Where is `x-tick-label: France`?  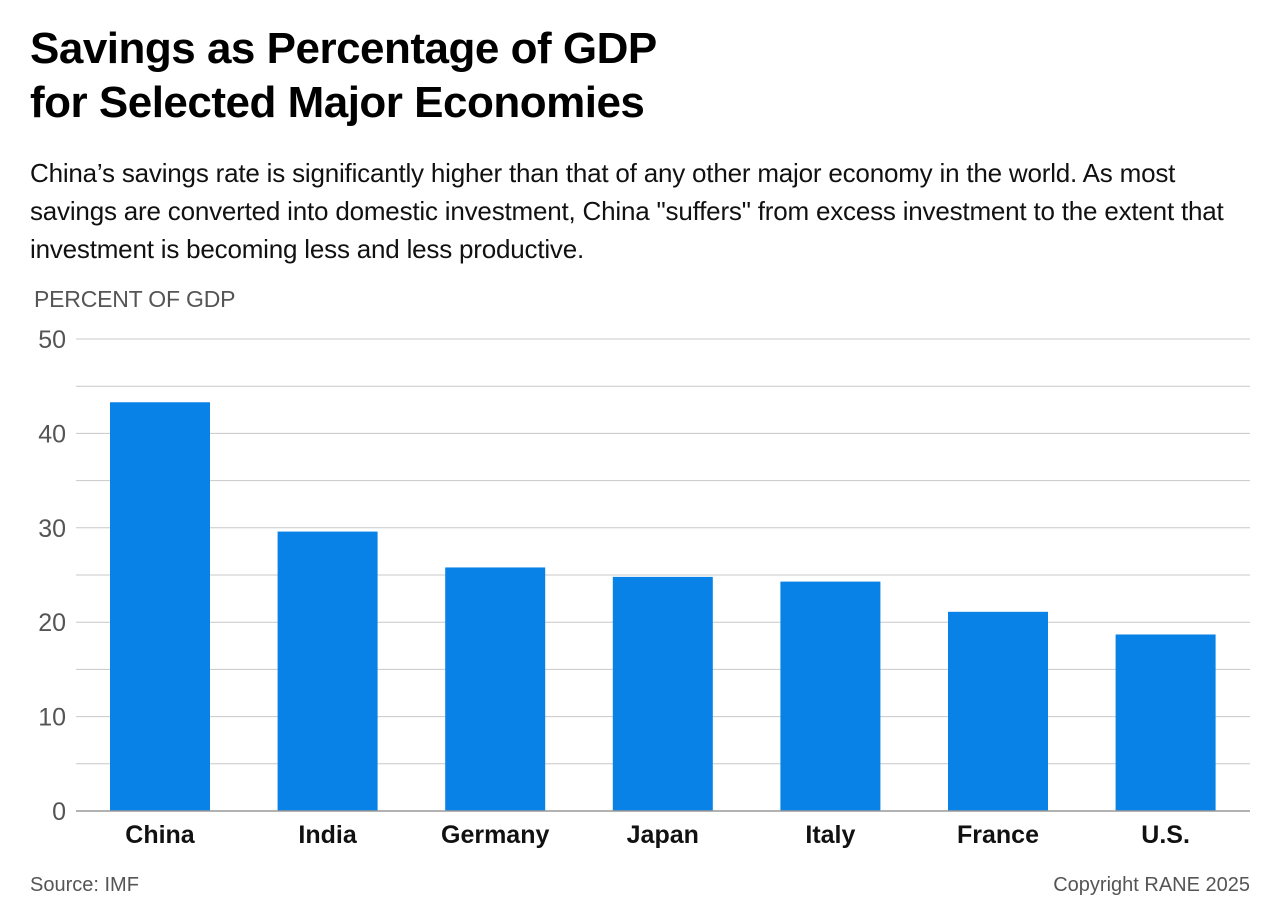
x-tick-label: France is located at coordinates (998, 835).